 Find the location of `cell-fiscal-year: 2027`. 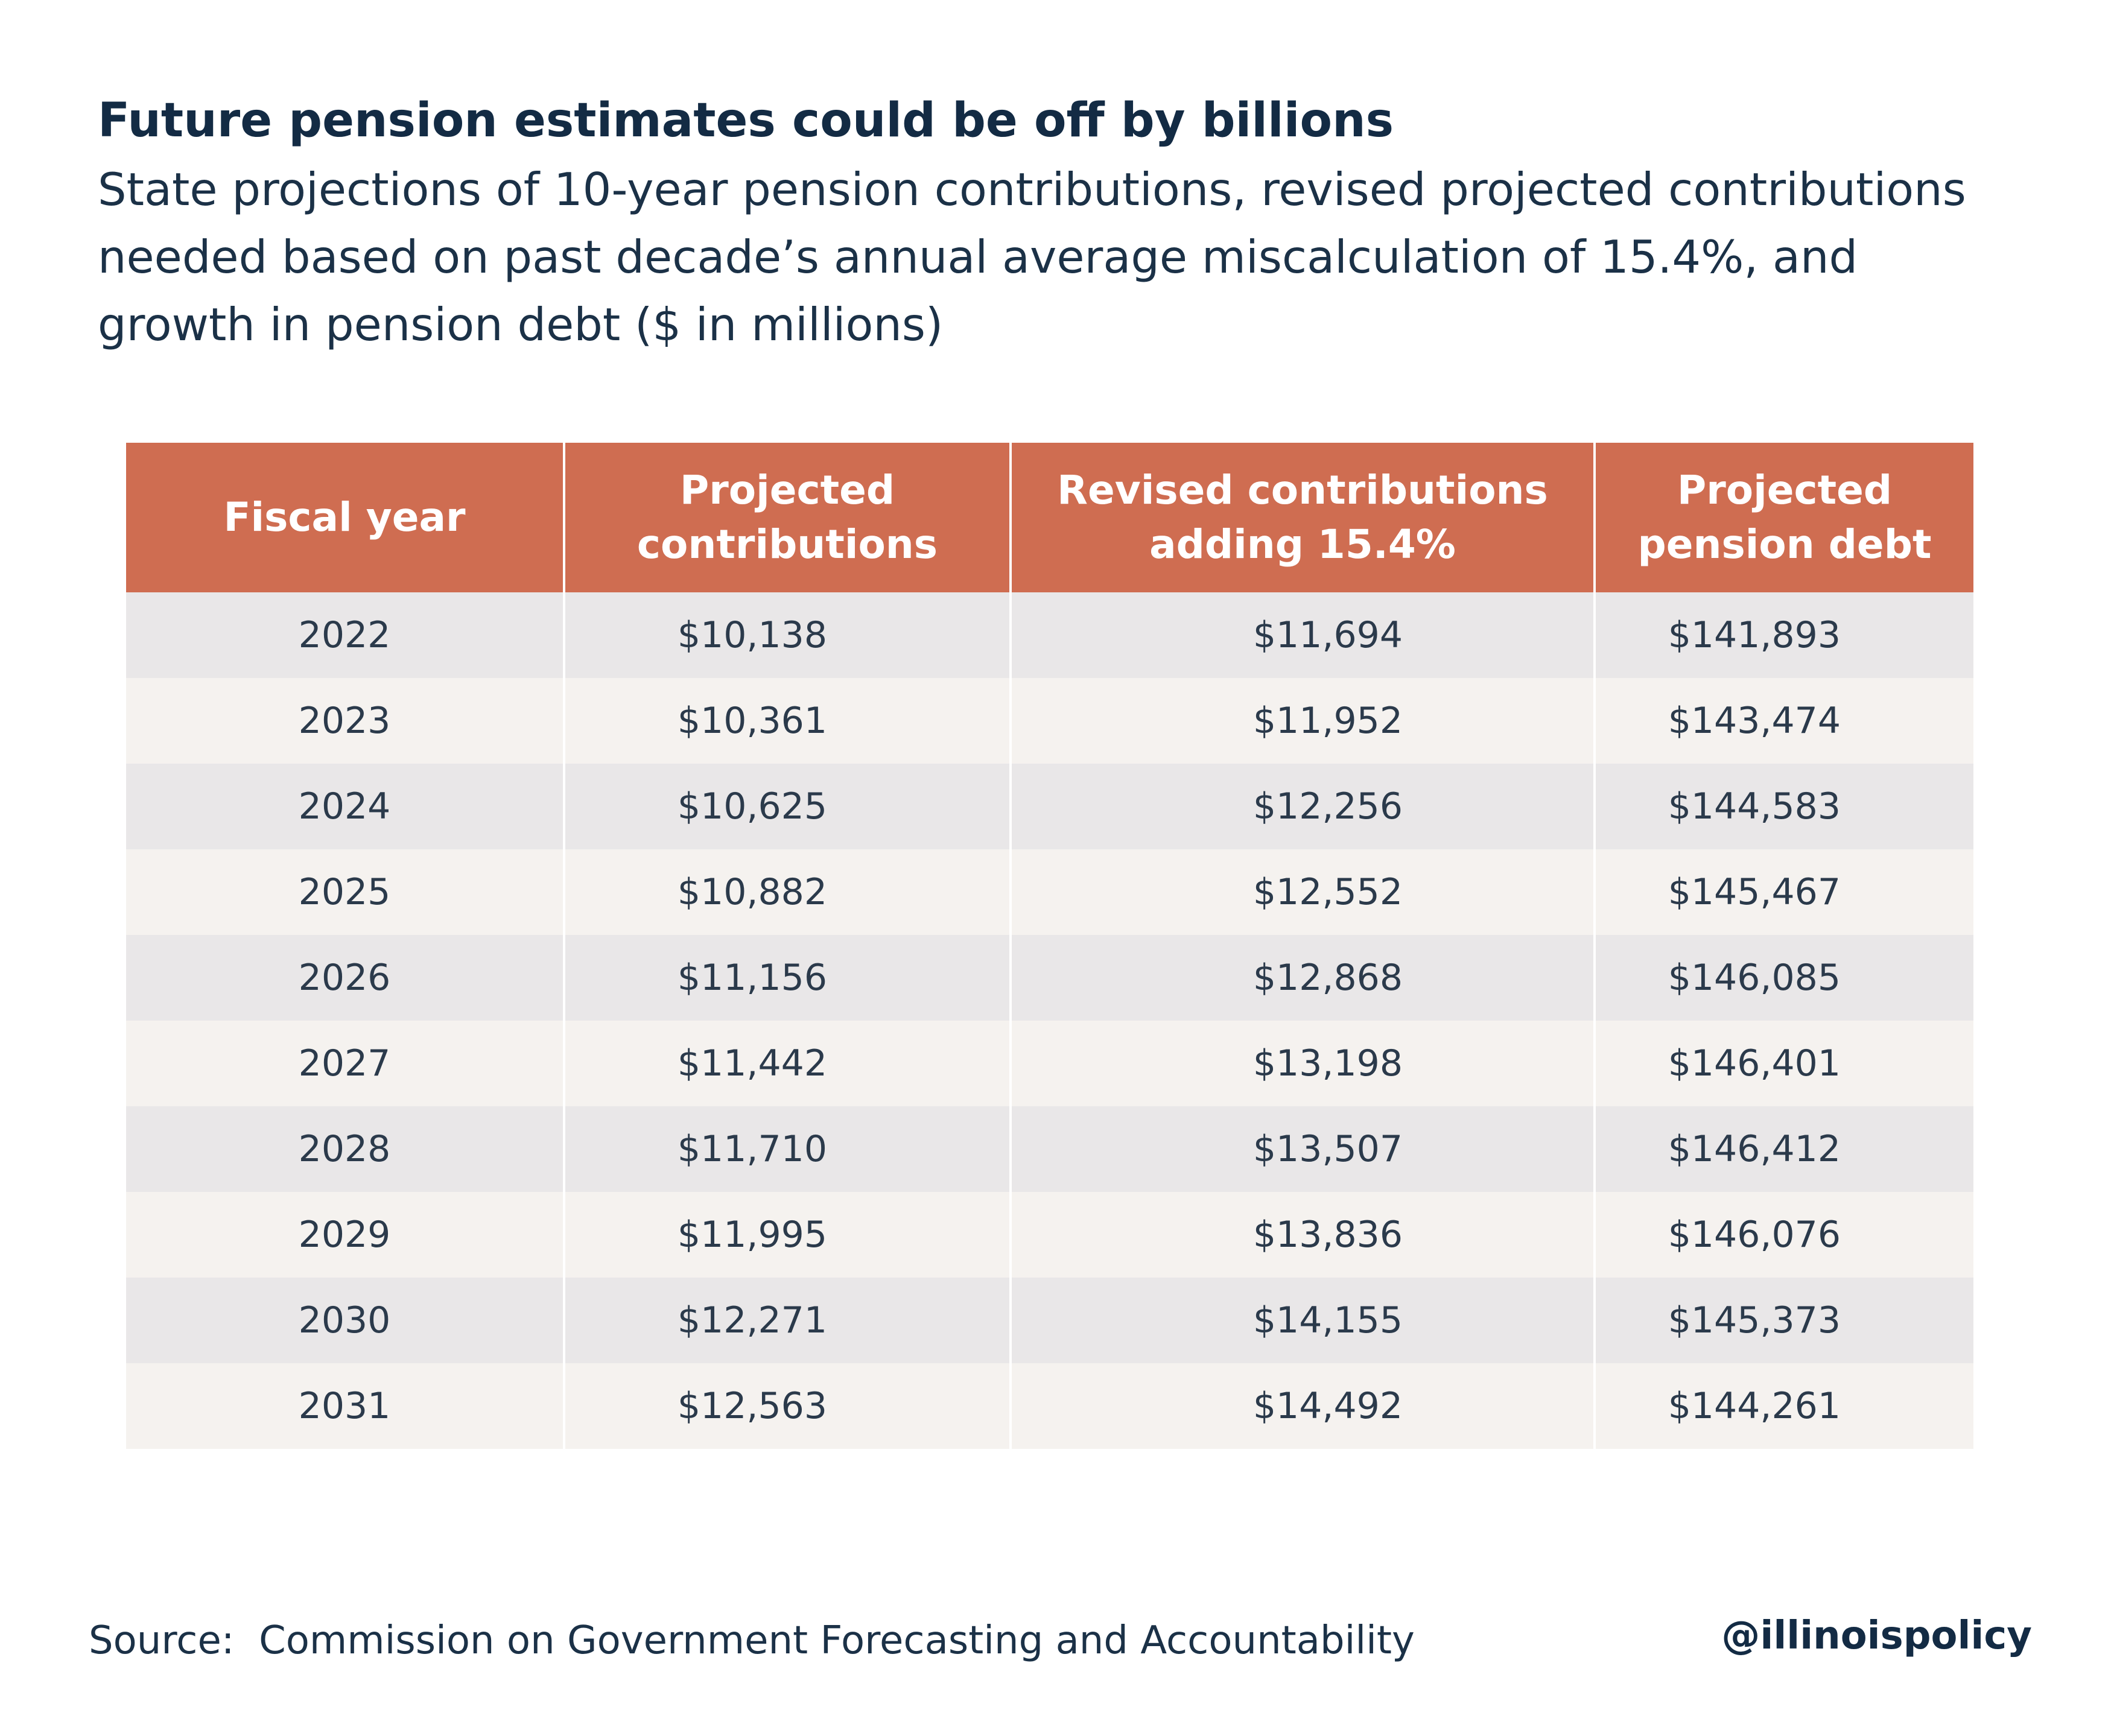

cell-fiscal-year: 2027 is located at coordinates (345, 1063).